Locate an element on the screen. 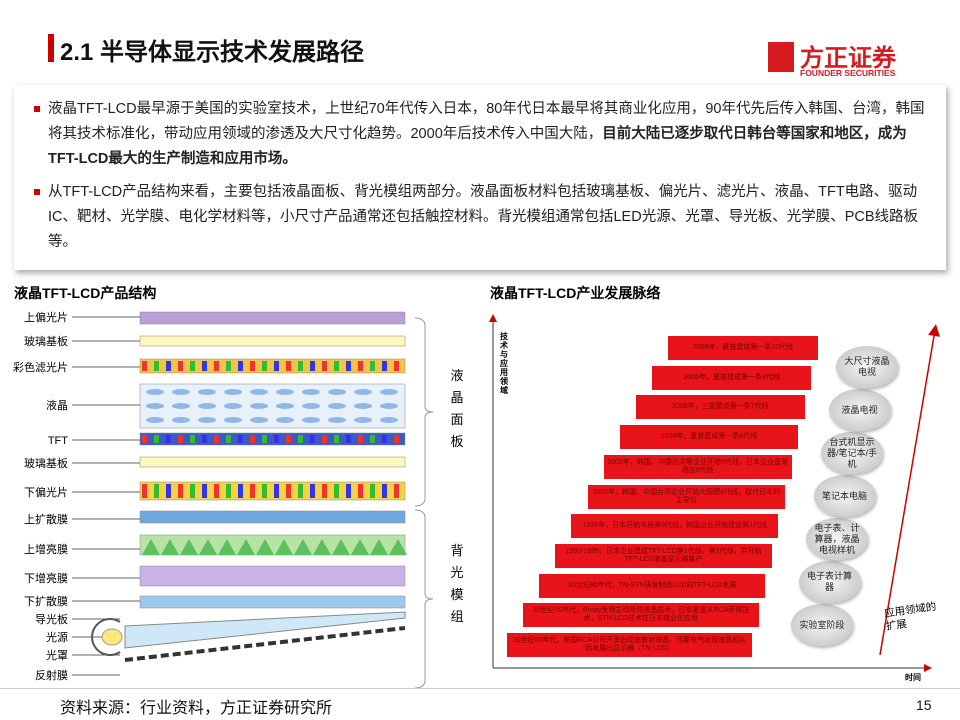 The height and width of the screenshot is (720, 960). bracket-panel is located at coordinates (424, 412).